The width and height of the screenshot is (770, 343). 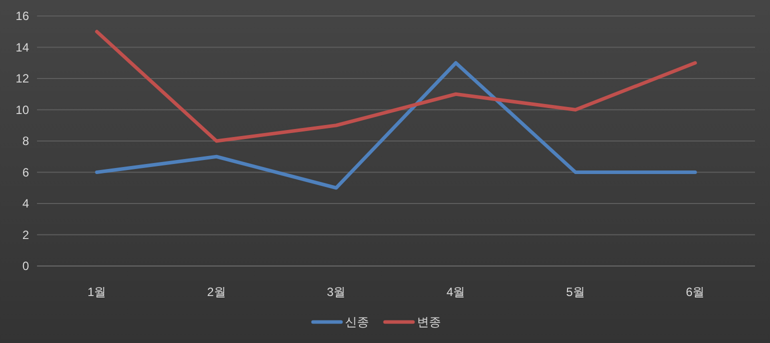 I want to click on x-tick-label: 3월, so click(x=336, y=292).